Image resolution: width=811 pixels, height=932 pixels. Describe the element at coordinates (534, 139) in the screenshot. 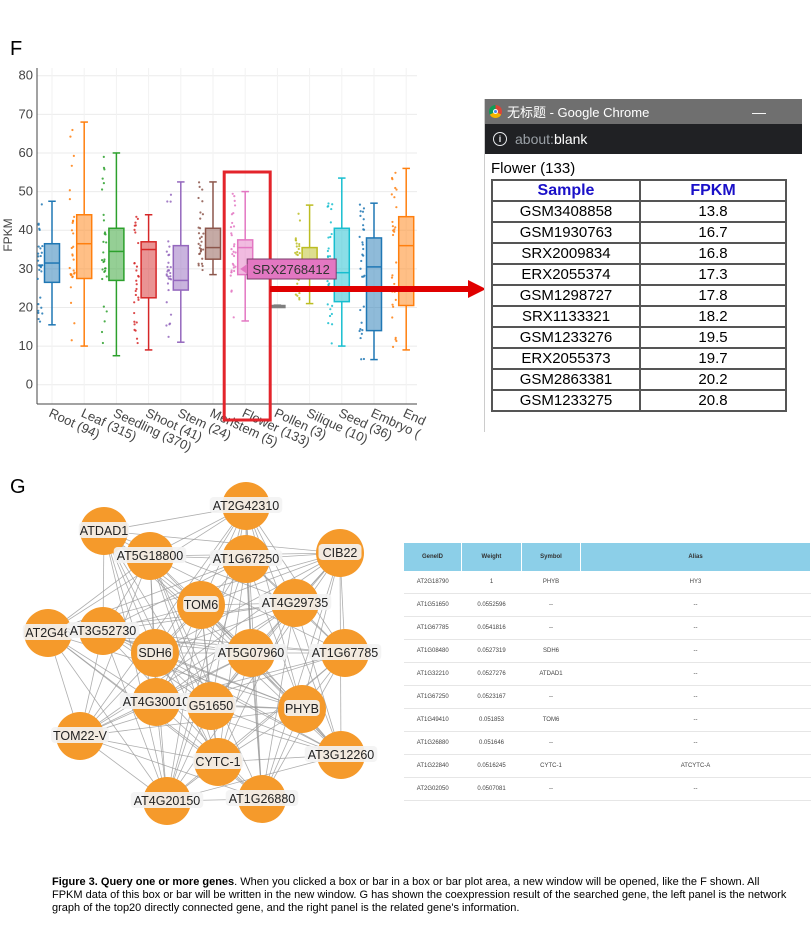

I see `url-scheme: about:` at that location.